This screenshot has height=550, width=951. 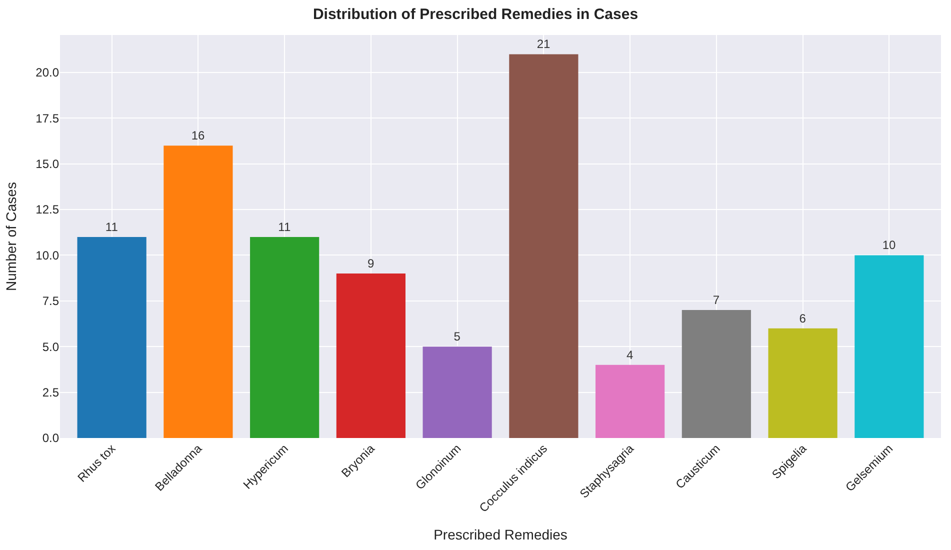 I want to click on data-label: 16, so click(x=198, y=135).